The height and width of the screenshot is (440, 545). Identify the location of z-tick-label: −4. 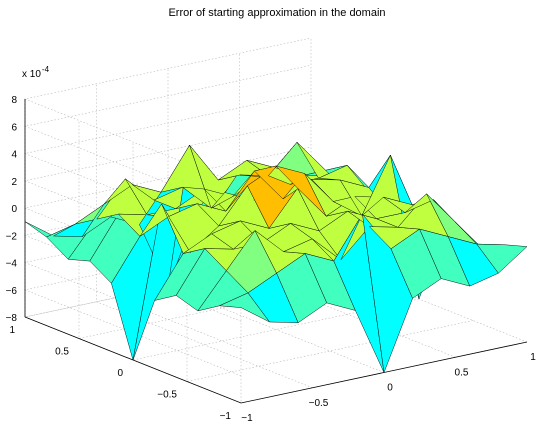
(12, 264).